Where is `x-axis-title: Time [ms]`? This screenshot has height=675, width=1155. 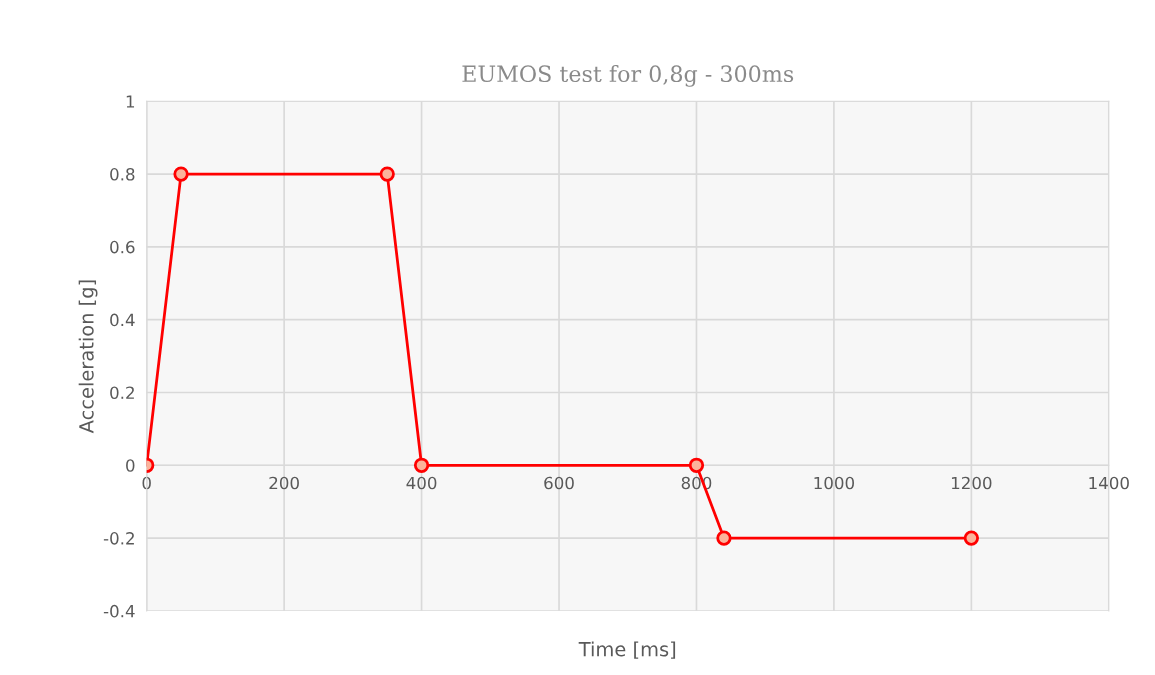 x-axis-title: Time [ms] is located at coordinates (627, 650).